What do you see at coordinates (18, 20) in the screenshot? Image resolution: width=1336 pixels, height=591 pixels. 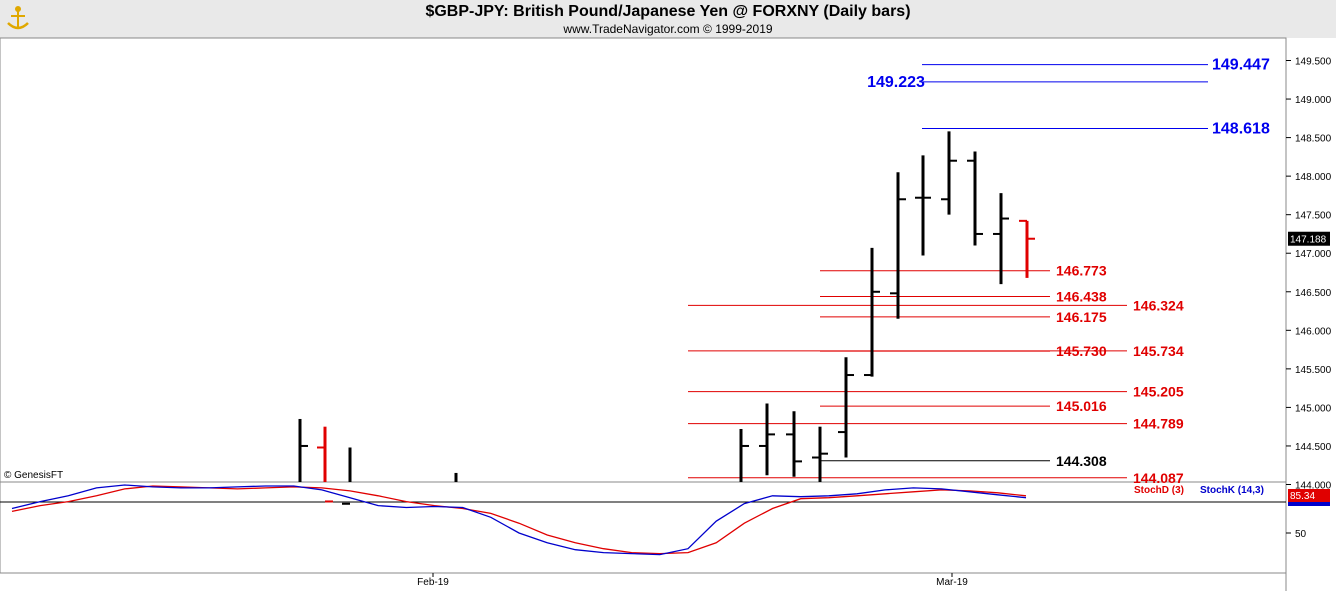 I see `tradenavigator-logo-icon` at bounding box center [18, 20].